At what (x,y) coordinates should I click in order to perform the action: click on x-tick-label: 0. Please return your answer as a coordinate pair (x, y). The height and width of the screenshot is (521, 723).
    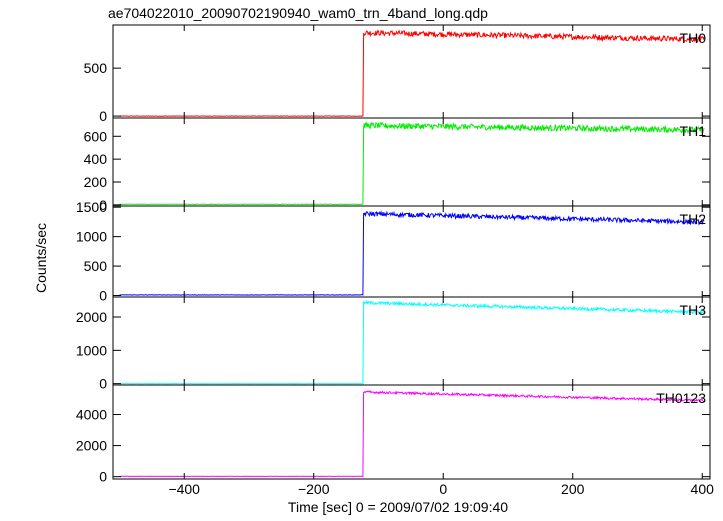
    Looking at the image, I should click on (443, 489).